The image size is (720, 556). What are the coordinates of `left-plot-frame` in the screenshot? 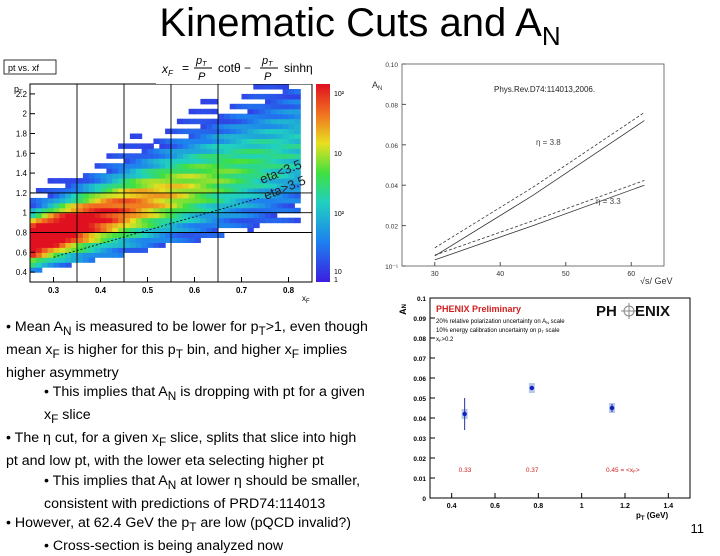 It's located at (171, 183).